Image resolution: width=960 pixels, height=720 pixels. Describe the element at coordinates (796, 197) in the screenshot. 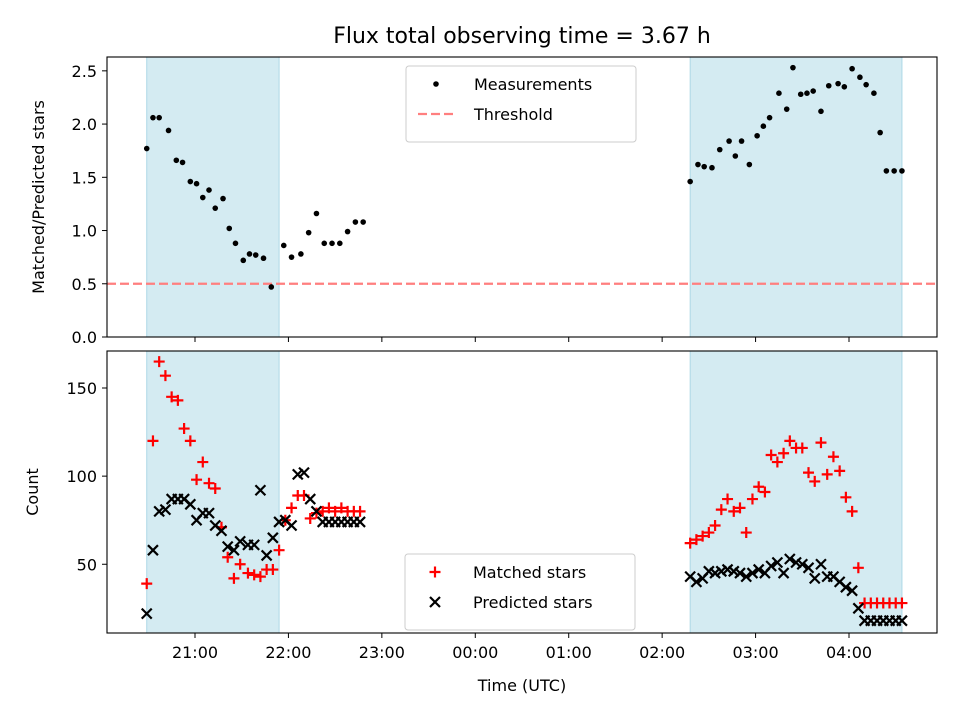

I see `shaded-interval` at that location.